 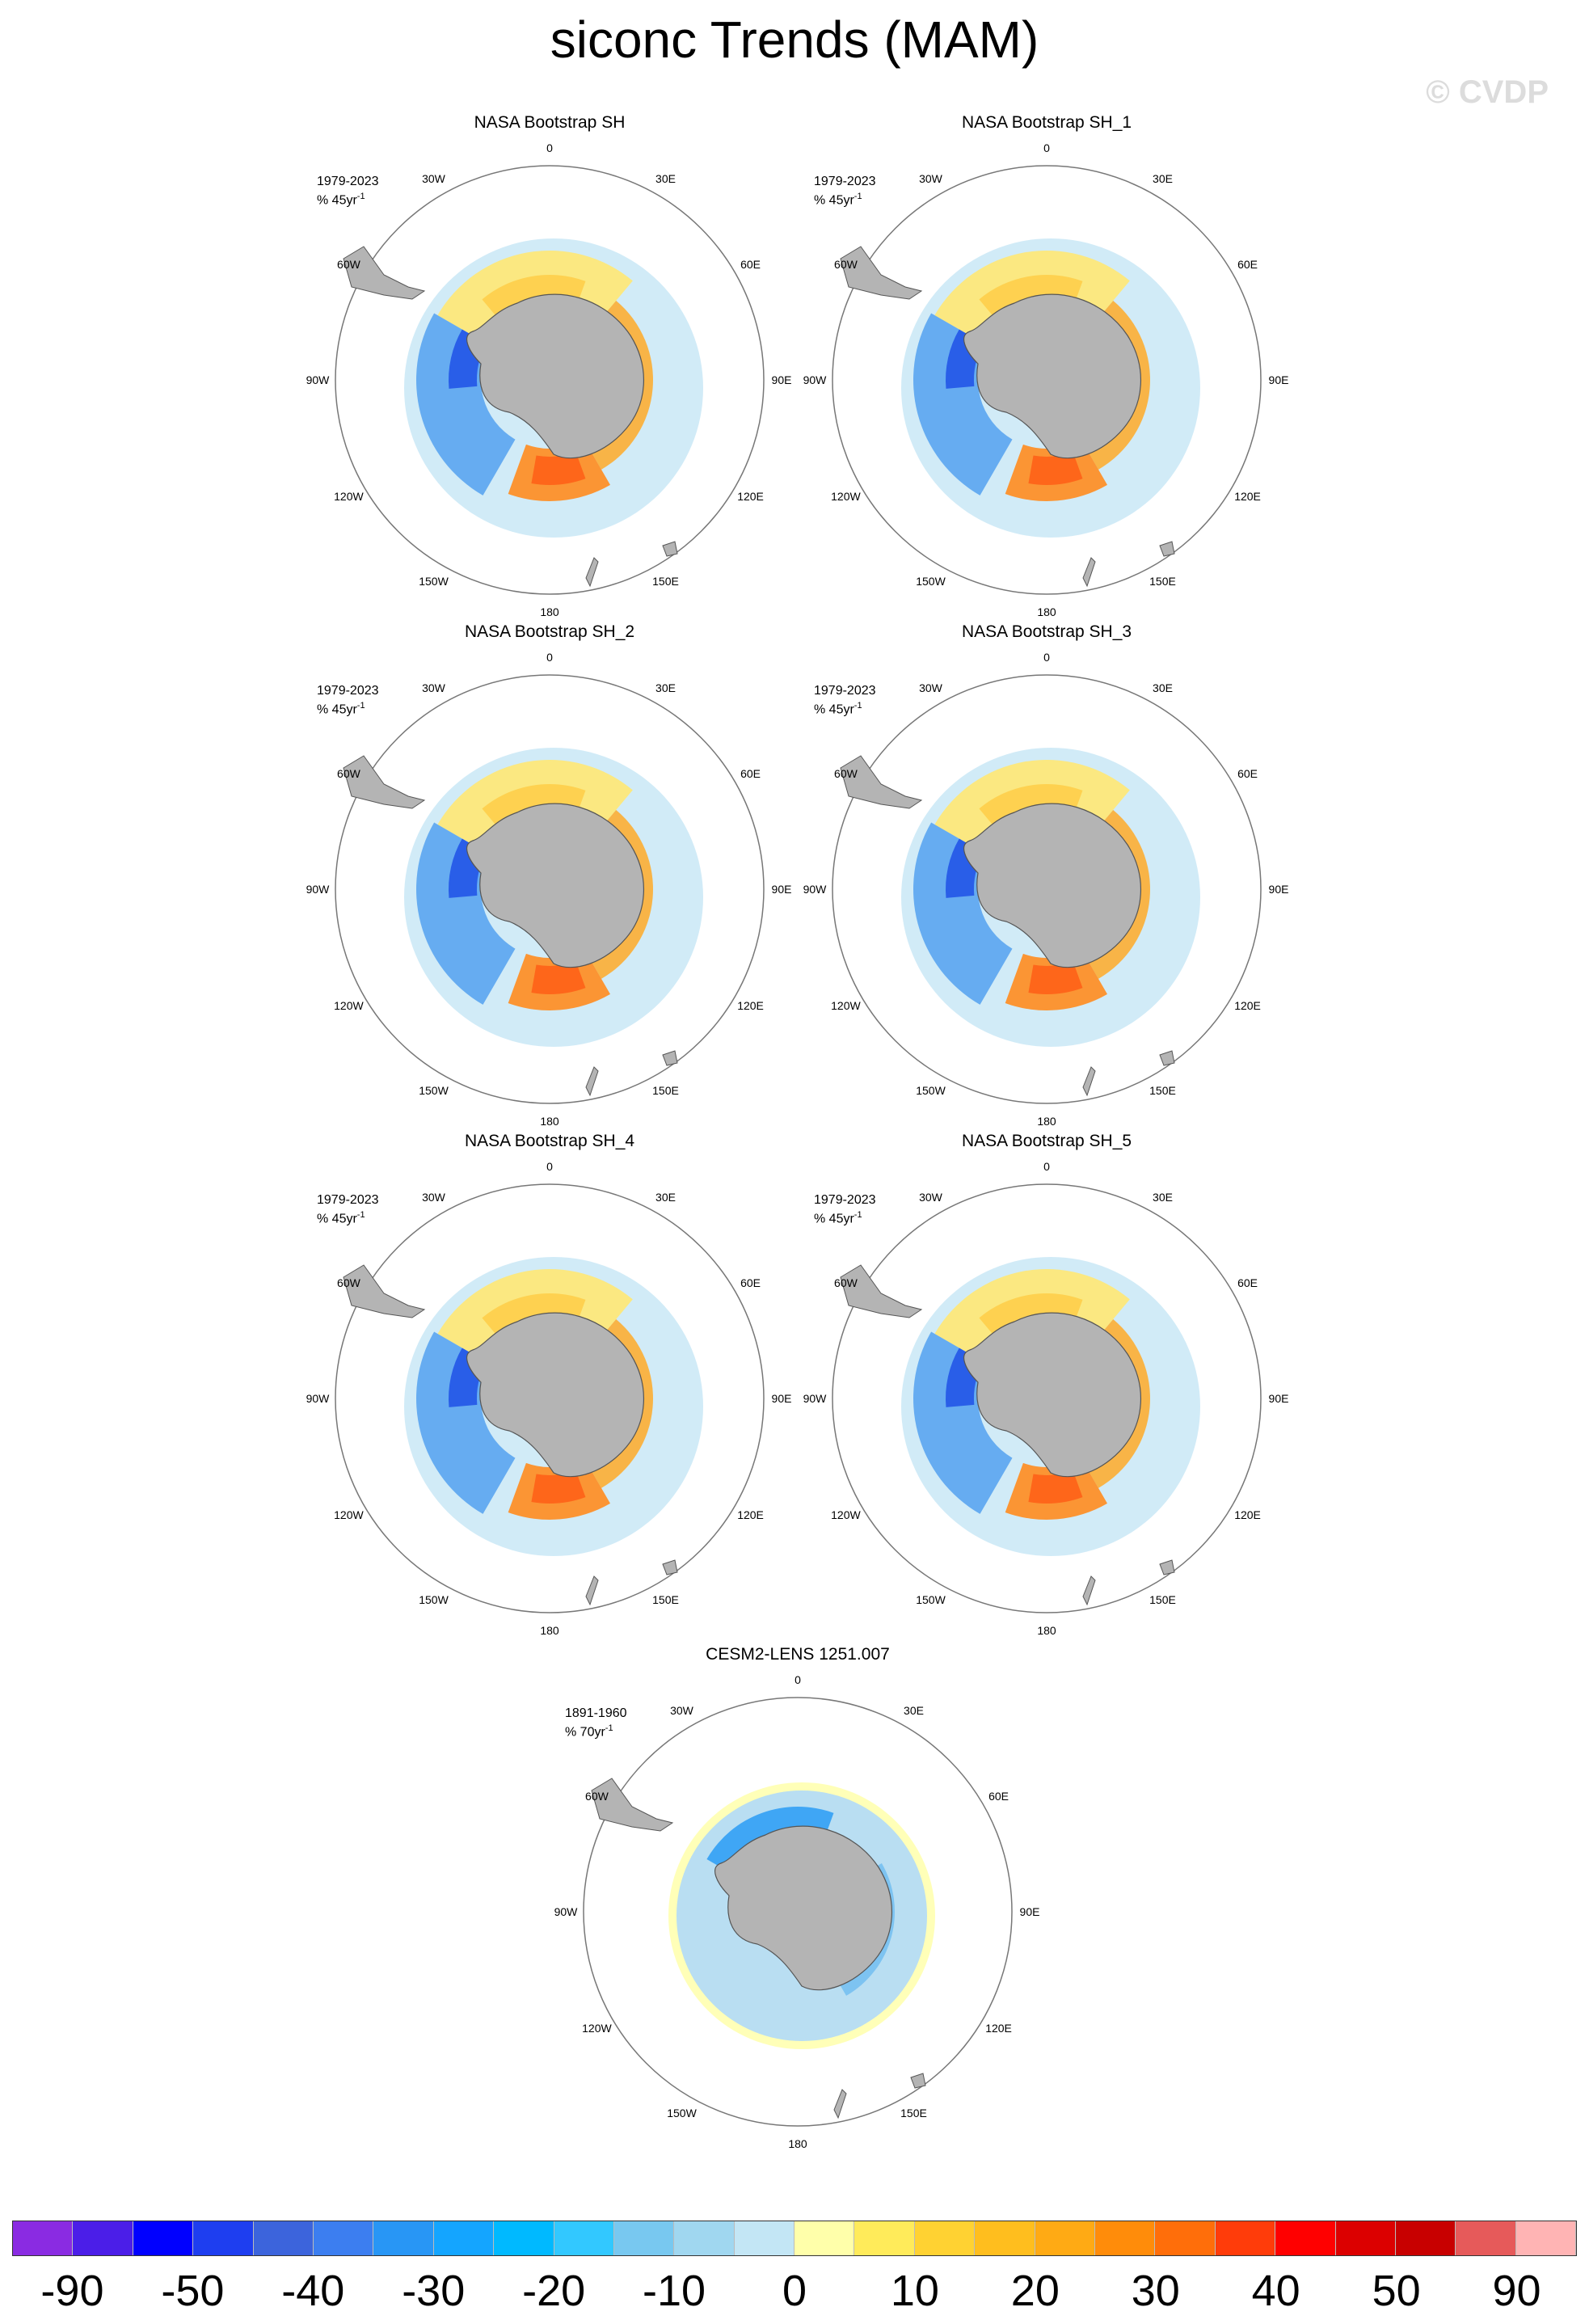 I want to click on colorbar-tick-label: -30, so click(x=434, y=2291).